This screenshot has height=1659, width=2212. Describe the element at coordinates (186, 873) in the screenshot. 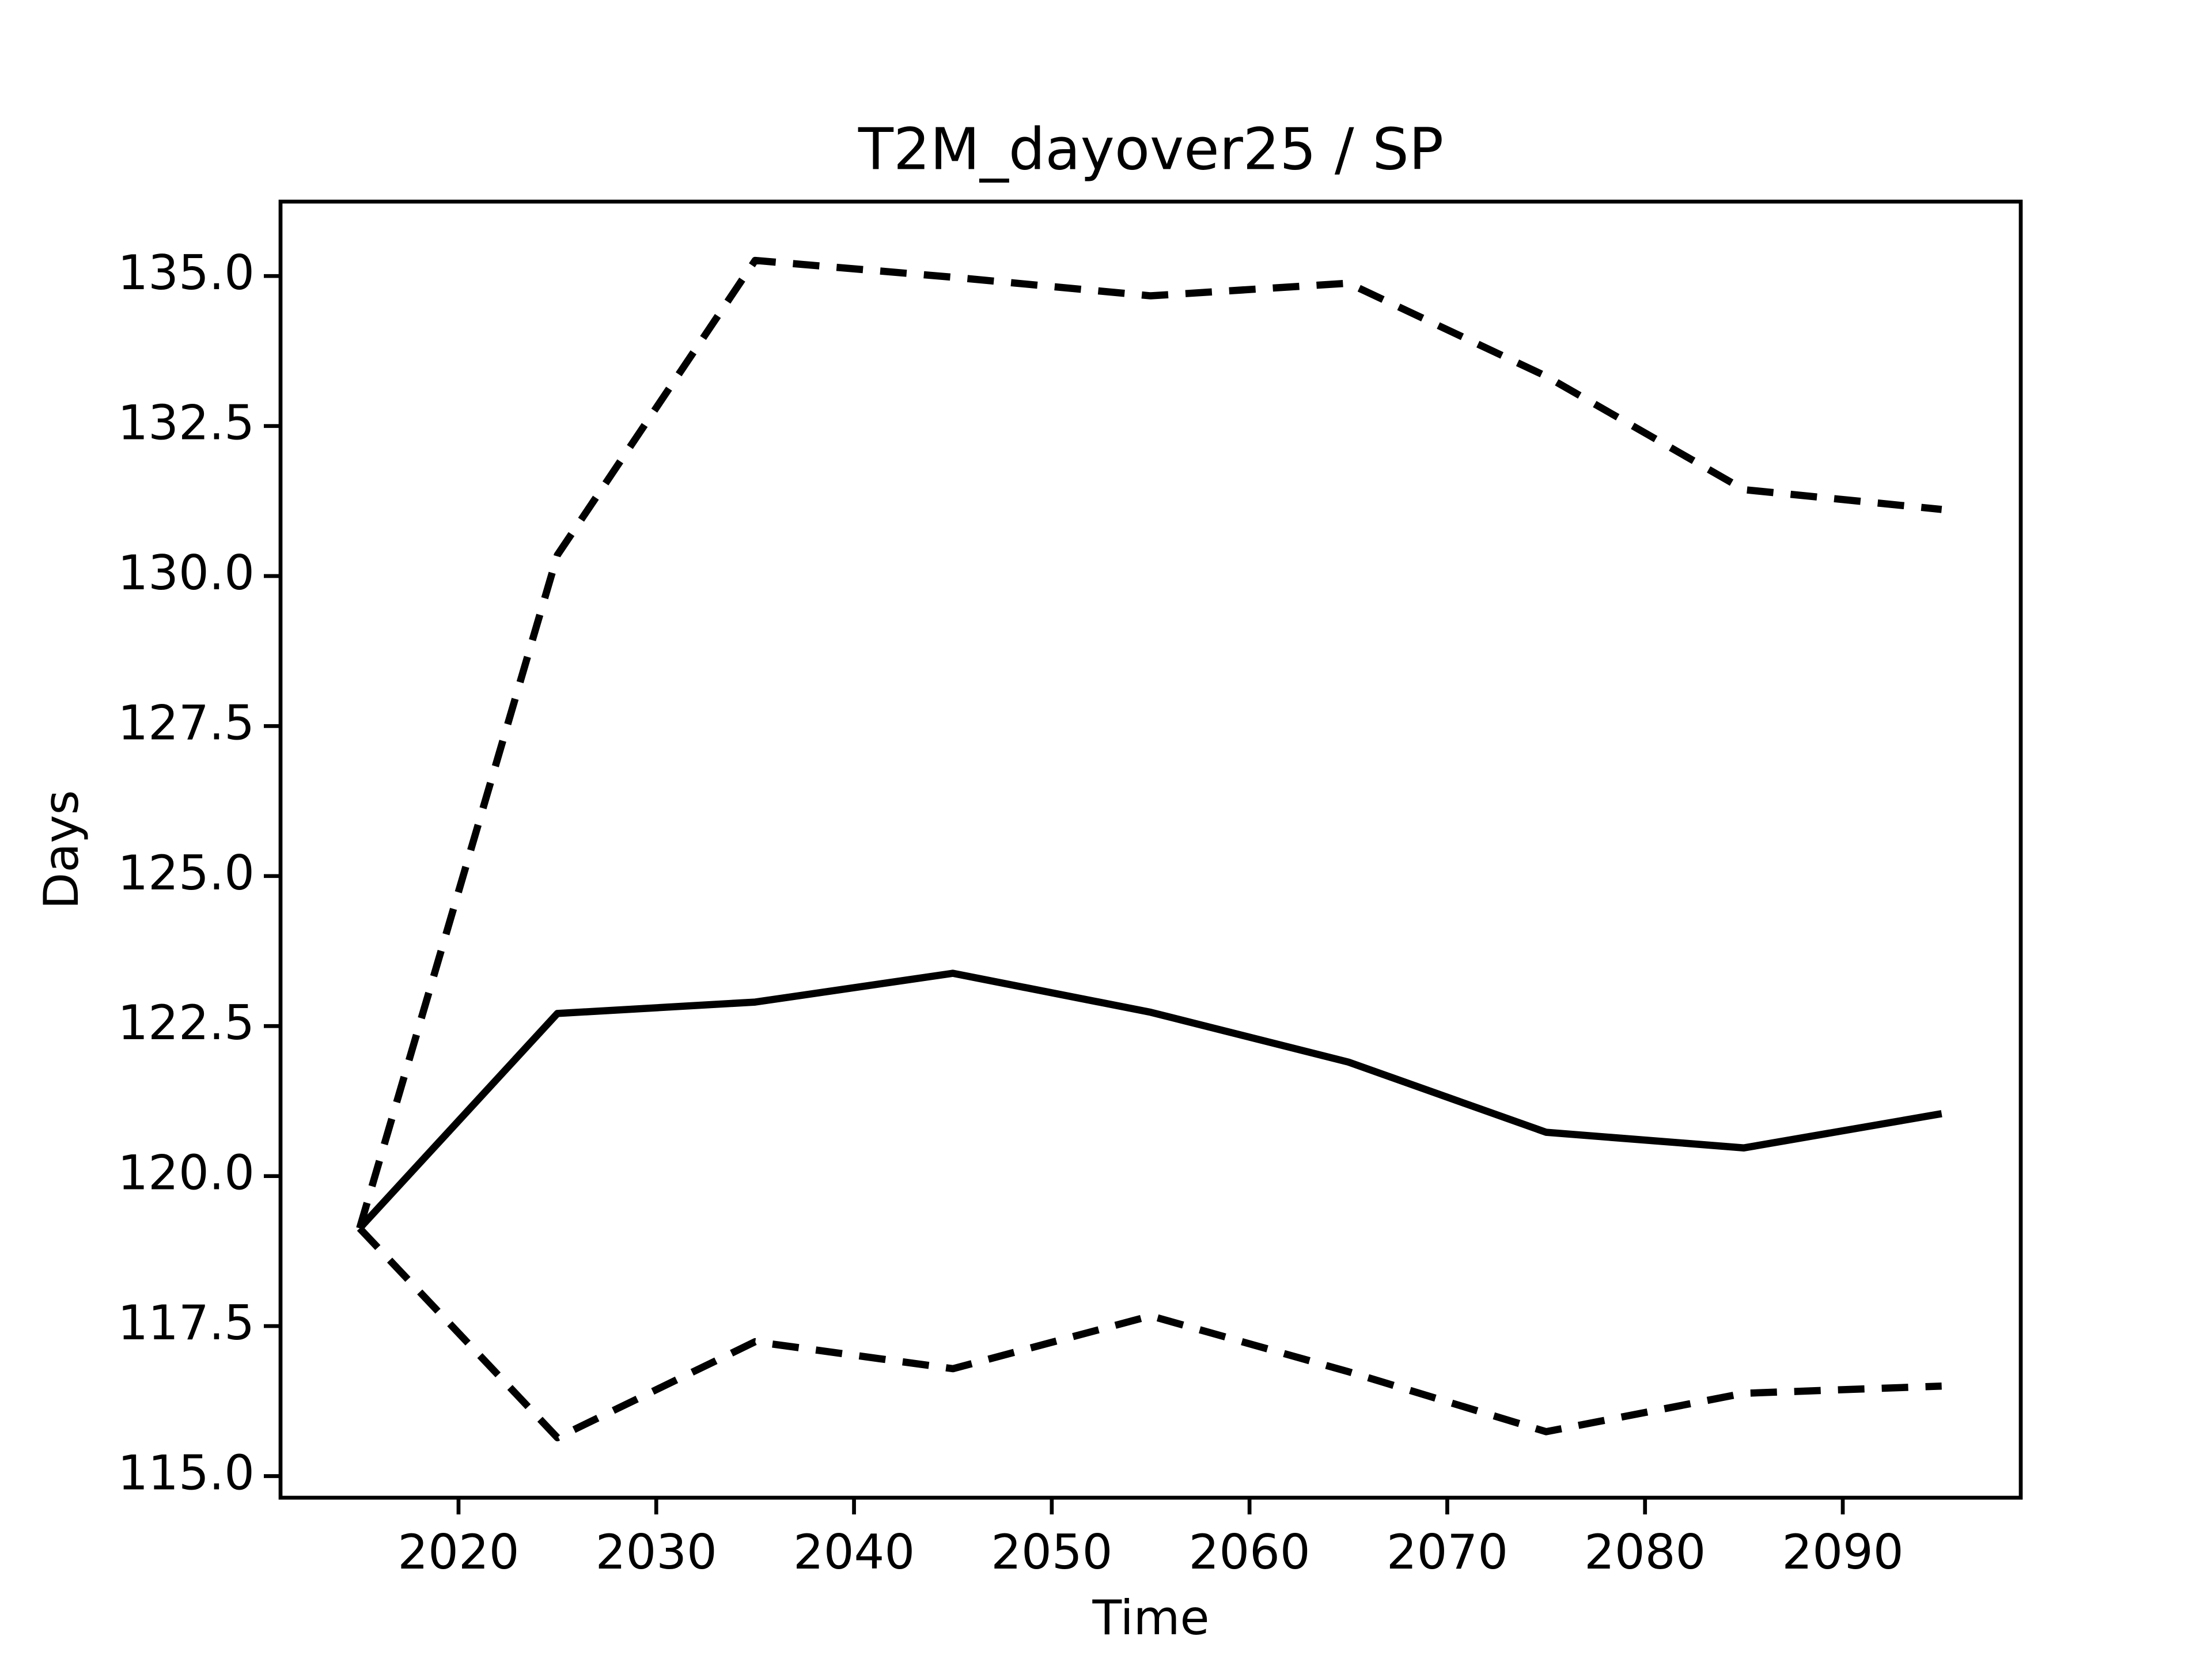

I see `y-tick-label: 125.0` at that location.